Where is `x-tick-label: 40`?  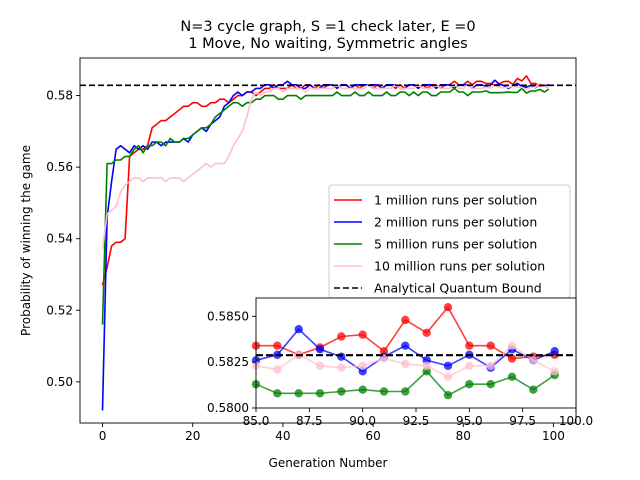
x-tick-label: 40 is located at coordinates (282, 436).